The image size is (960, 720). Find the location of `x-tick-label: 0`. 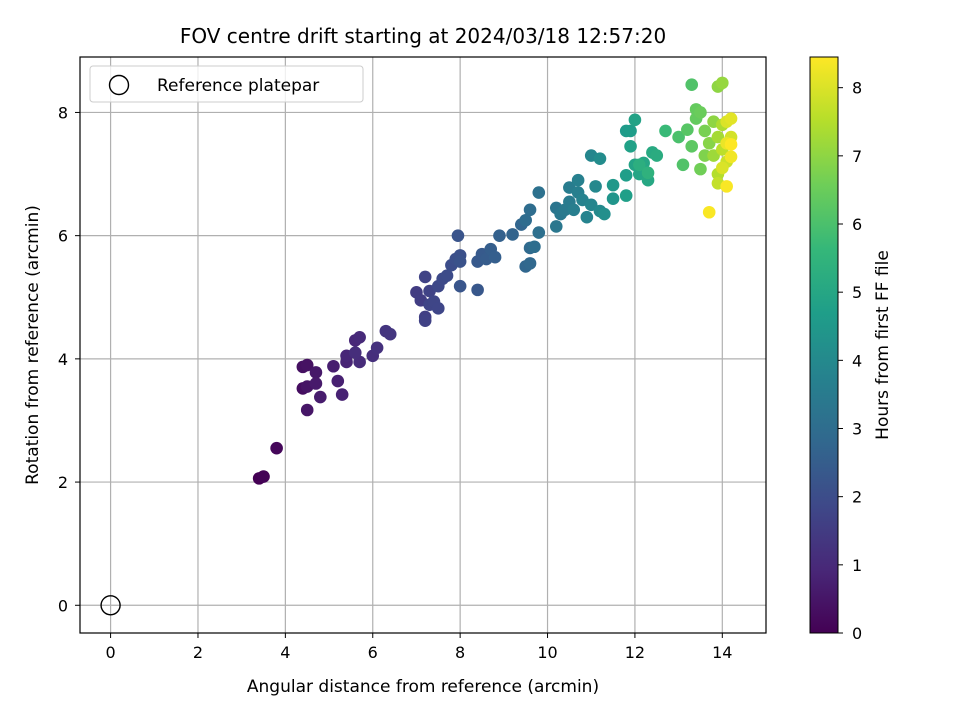

x-tick-label: 0 is located at coordinates (110, 652).